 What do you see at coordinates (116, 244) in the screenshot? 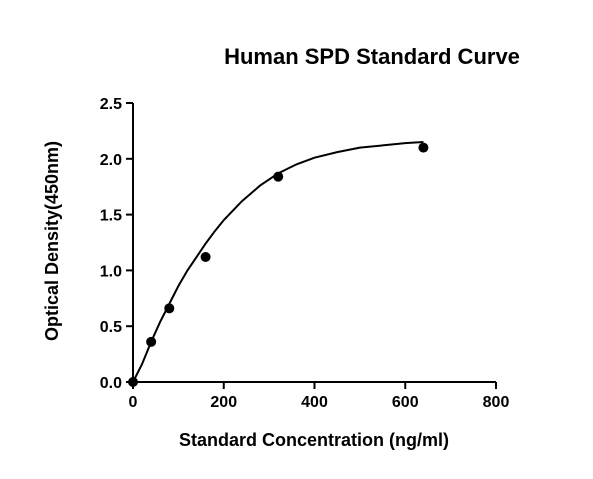
I see `y-axis-ticks: 0.0 0.5 1.0 1.5 2.0 2.5` at bounding box center [116, 244].